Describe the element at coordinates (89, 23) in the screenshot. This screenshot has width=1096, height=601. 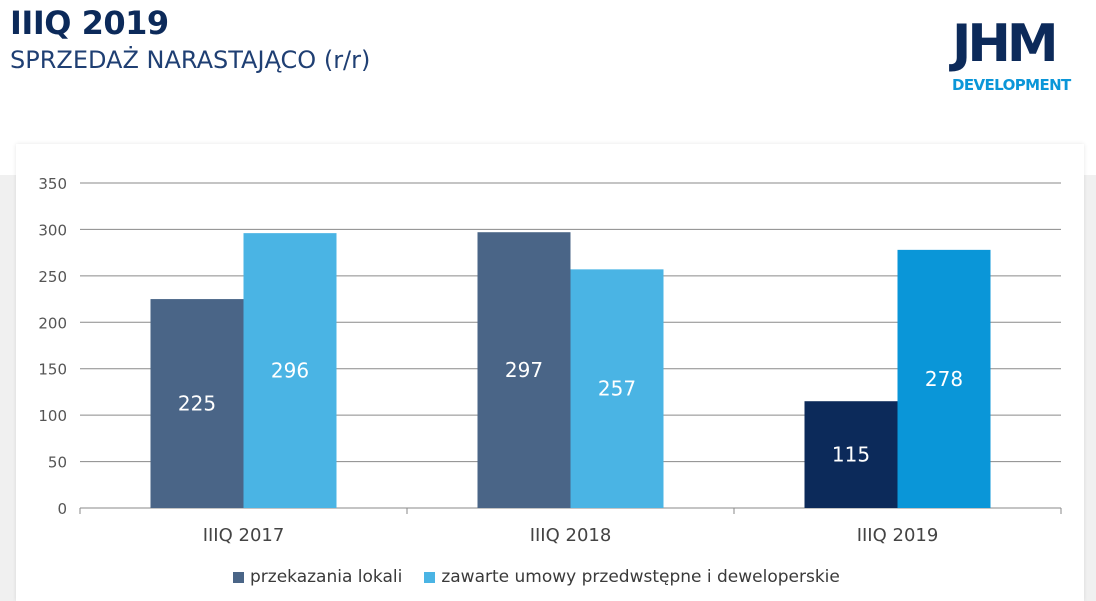
I see `page-title: IIIQ 2019` at that location.